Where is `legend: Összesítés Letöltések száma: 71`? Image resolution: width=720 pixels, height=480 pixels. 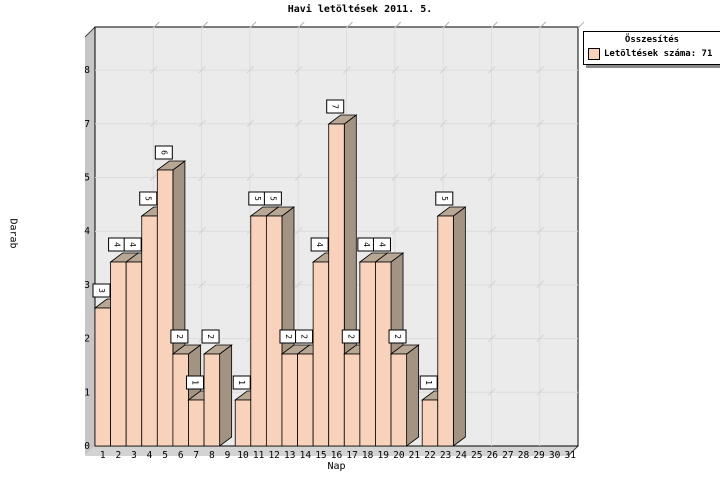 legend: Összesítés Letöltések száma: 71 is located at coordinates (651, 48).